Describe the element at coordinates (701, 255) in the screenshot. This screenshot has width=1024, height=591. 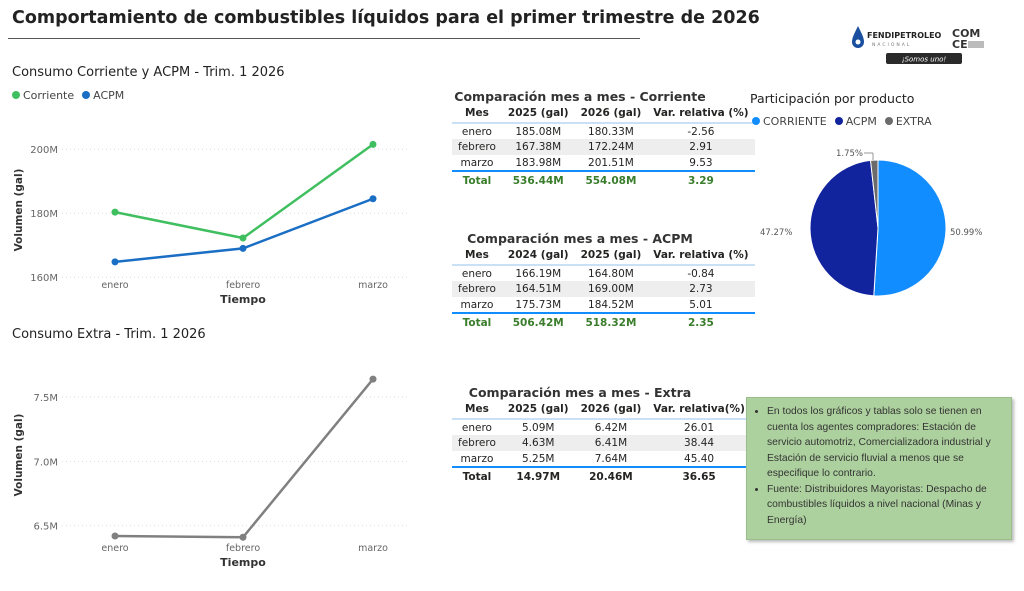
I see `column-header: Var. relativa (%)` at that location.